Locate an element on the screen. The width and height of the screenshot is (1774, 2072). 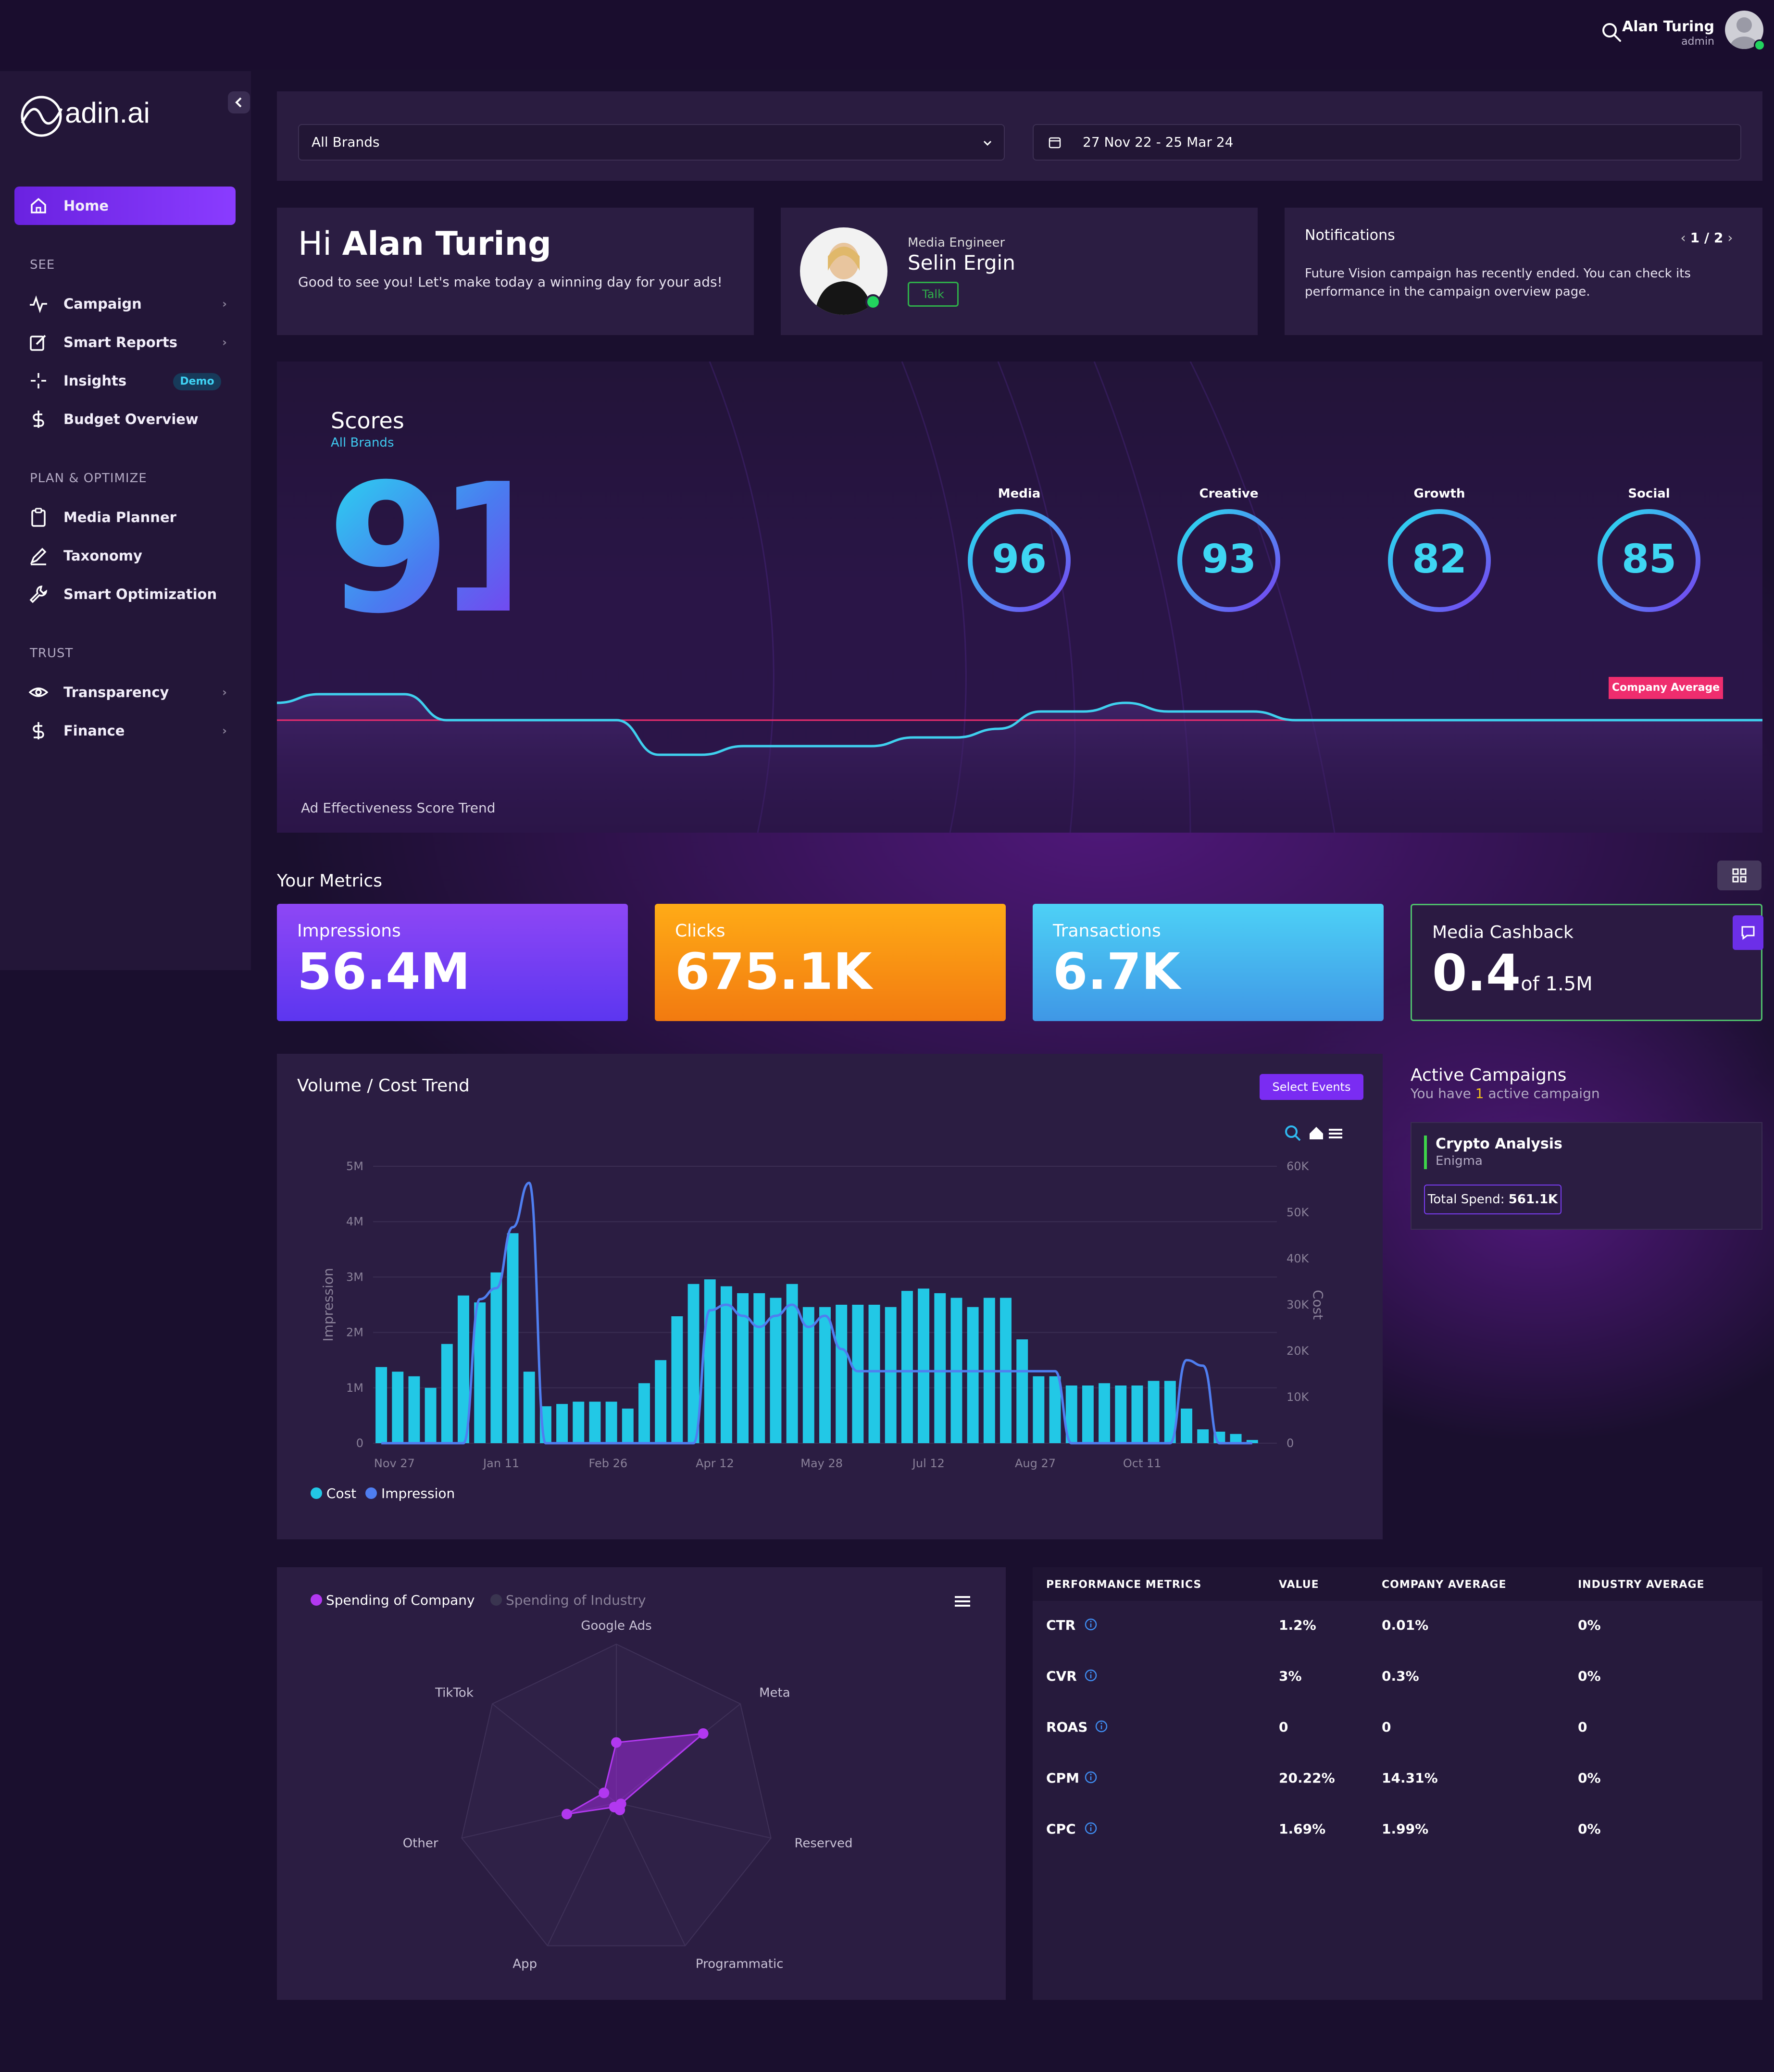
talk-button: Talk is located at coordinates (933, 294).